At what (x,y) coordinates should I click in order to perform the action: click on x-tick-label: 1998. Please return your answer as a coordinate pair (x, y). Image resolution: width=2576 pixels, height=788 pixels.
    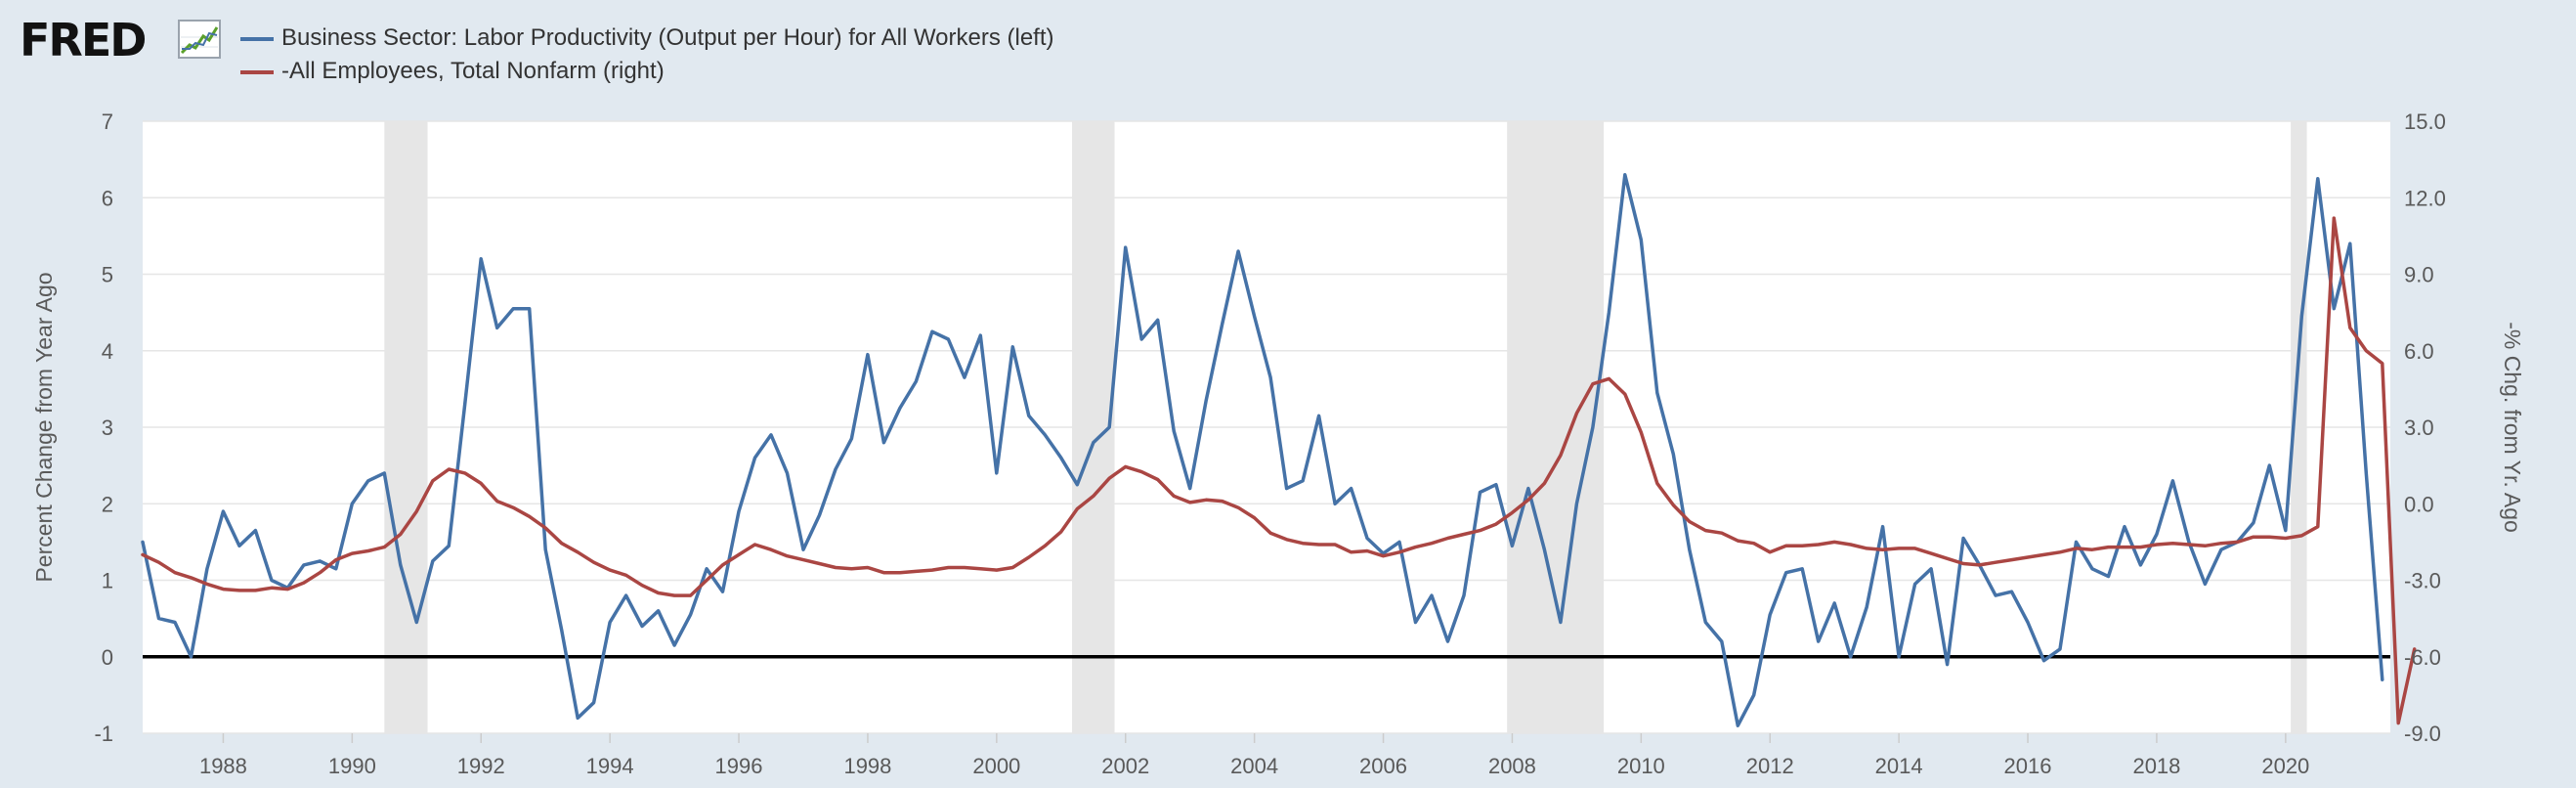
    Looking at the image, I should click on (867, 766).